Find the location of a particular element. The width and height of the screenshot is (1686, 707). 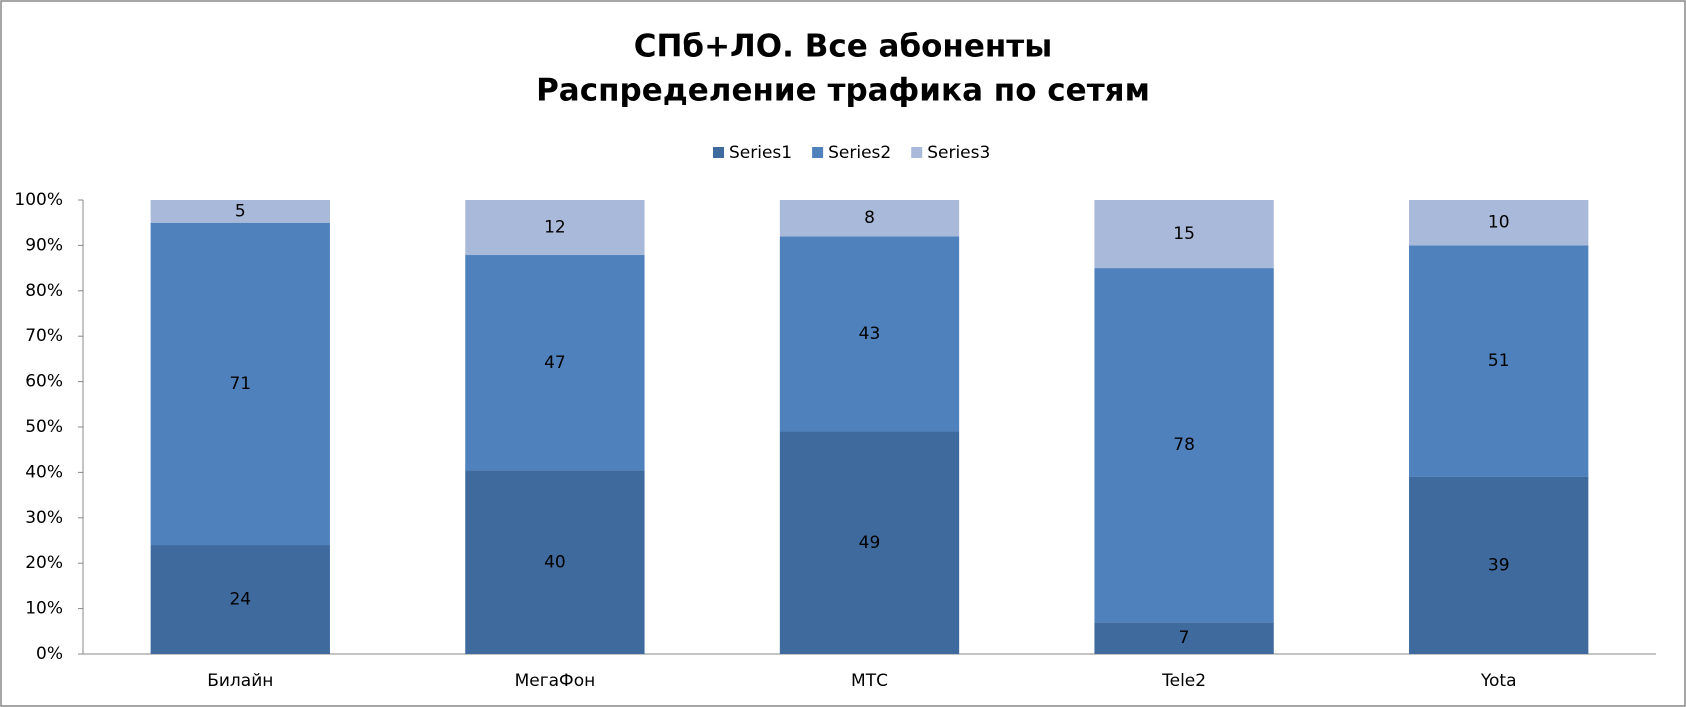

data-label: 12 is located at coordinates (555, 228).